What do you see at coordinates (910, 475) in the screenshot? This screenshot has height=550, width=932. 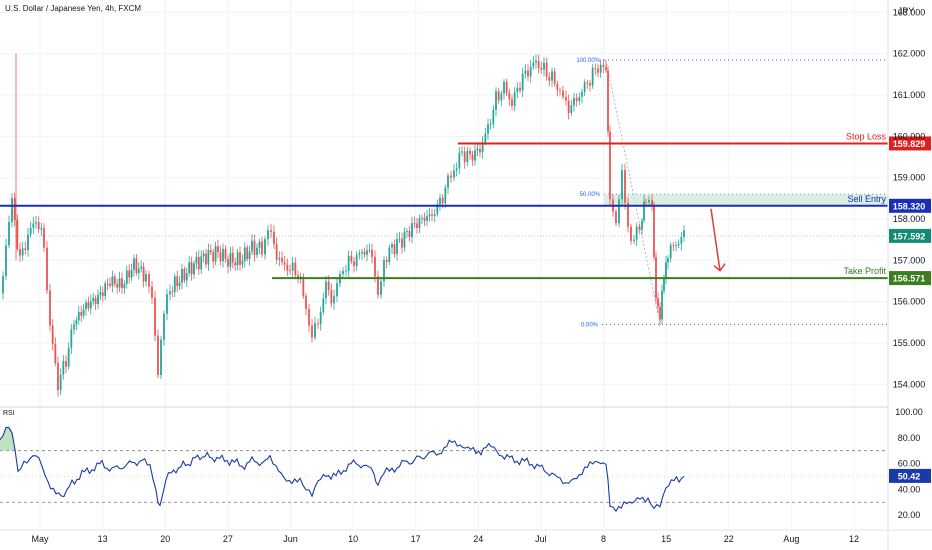 I see `rsi-value-badge` at bounding box center [910, 475].